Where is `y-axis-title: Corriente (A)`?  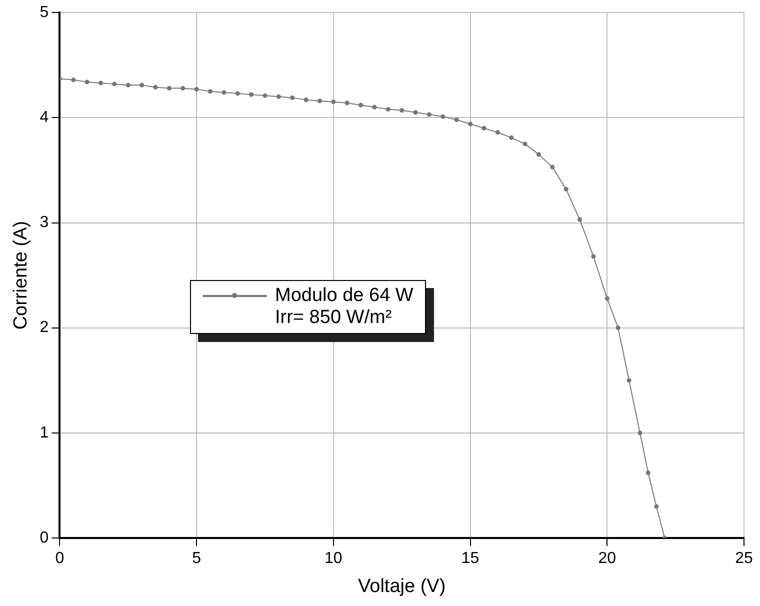 y-axis-title: Corriente (A) is located at coordinates (21, 275).